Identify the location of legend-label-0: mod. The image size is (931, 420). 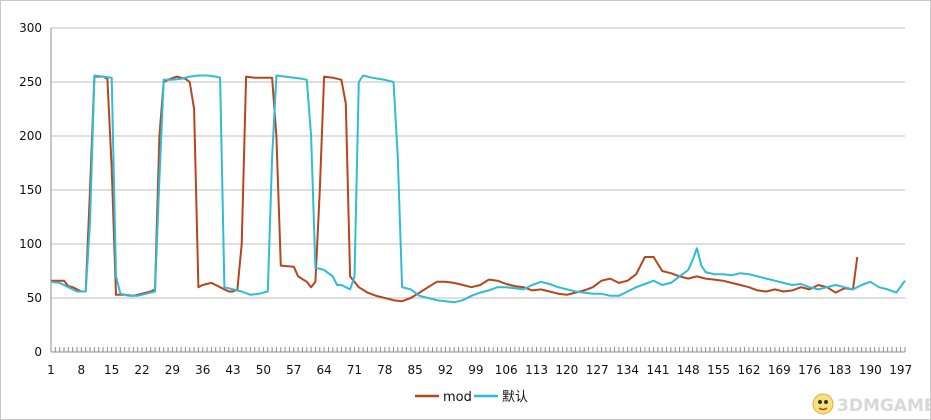
(457, 397).